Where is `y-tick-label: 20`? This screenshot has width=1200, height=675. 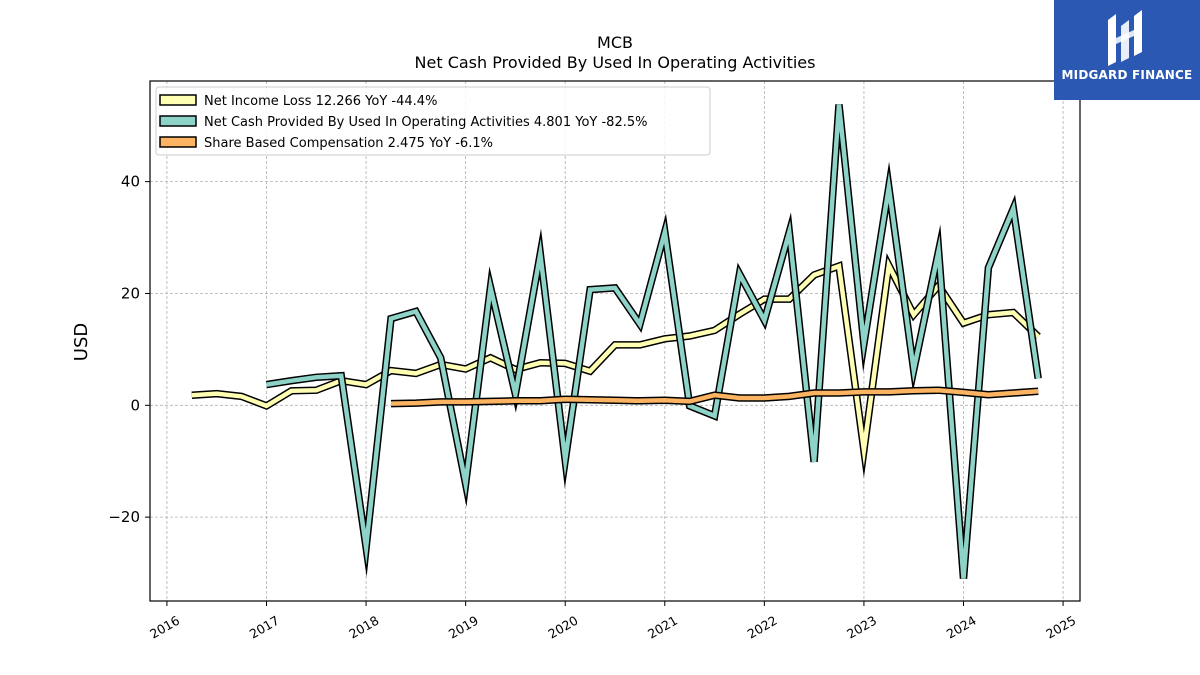
y-tick-label: 20 is located at coordinates (130, 293).